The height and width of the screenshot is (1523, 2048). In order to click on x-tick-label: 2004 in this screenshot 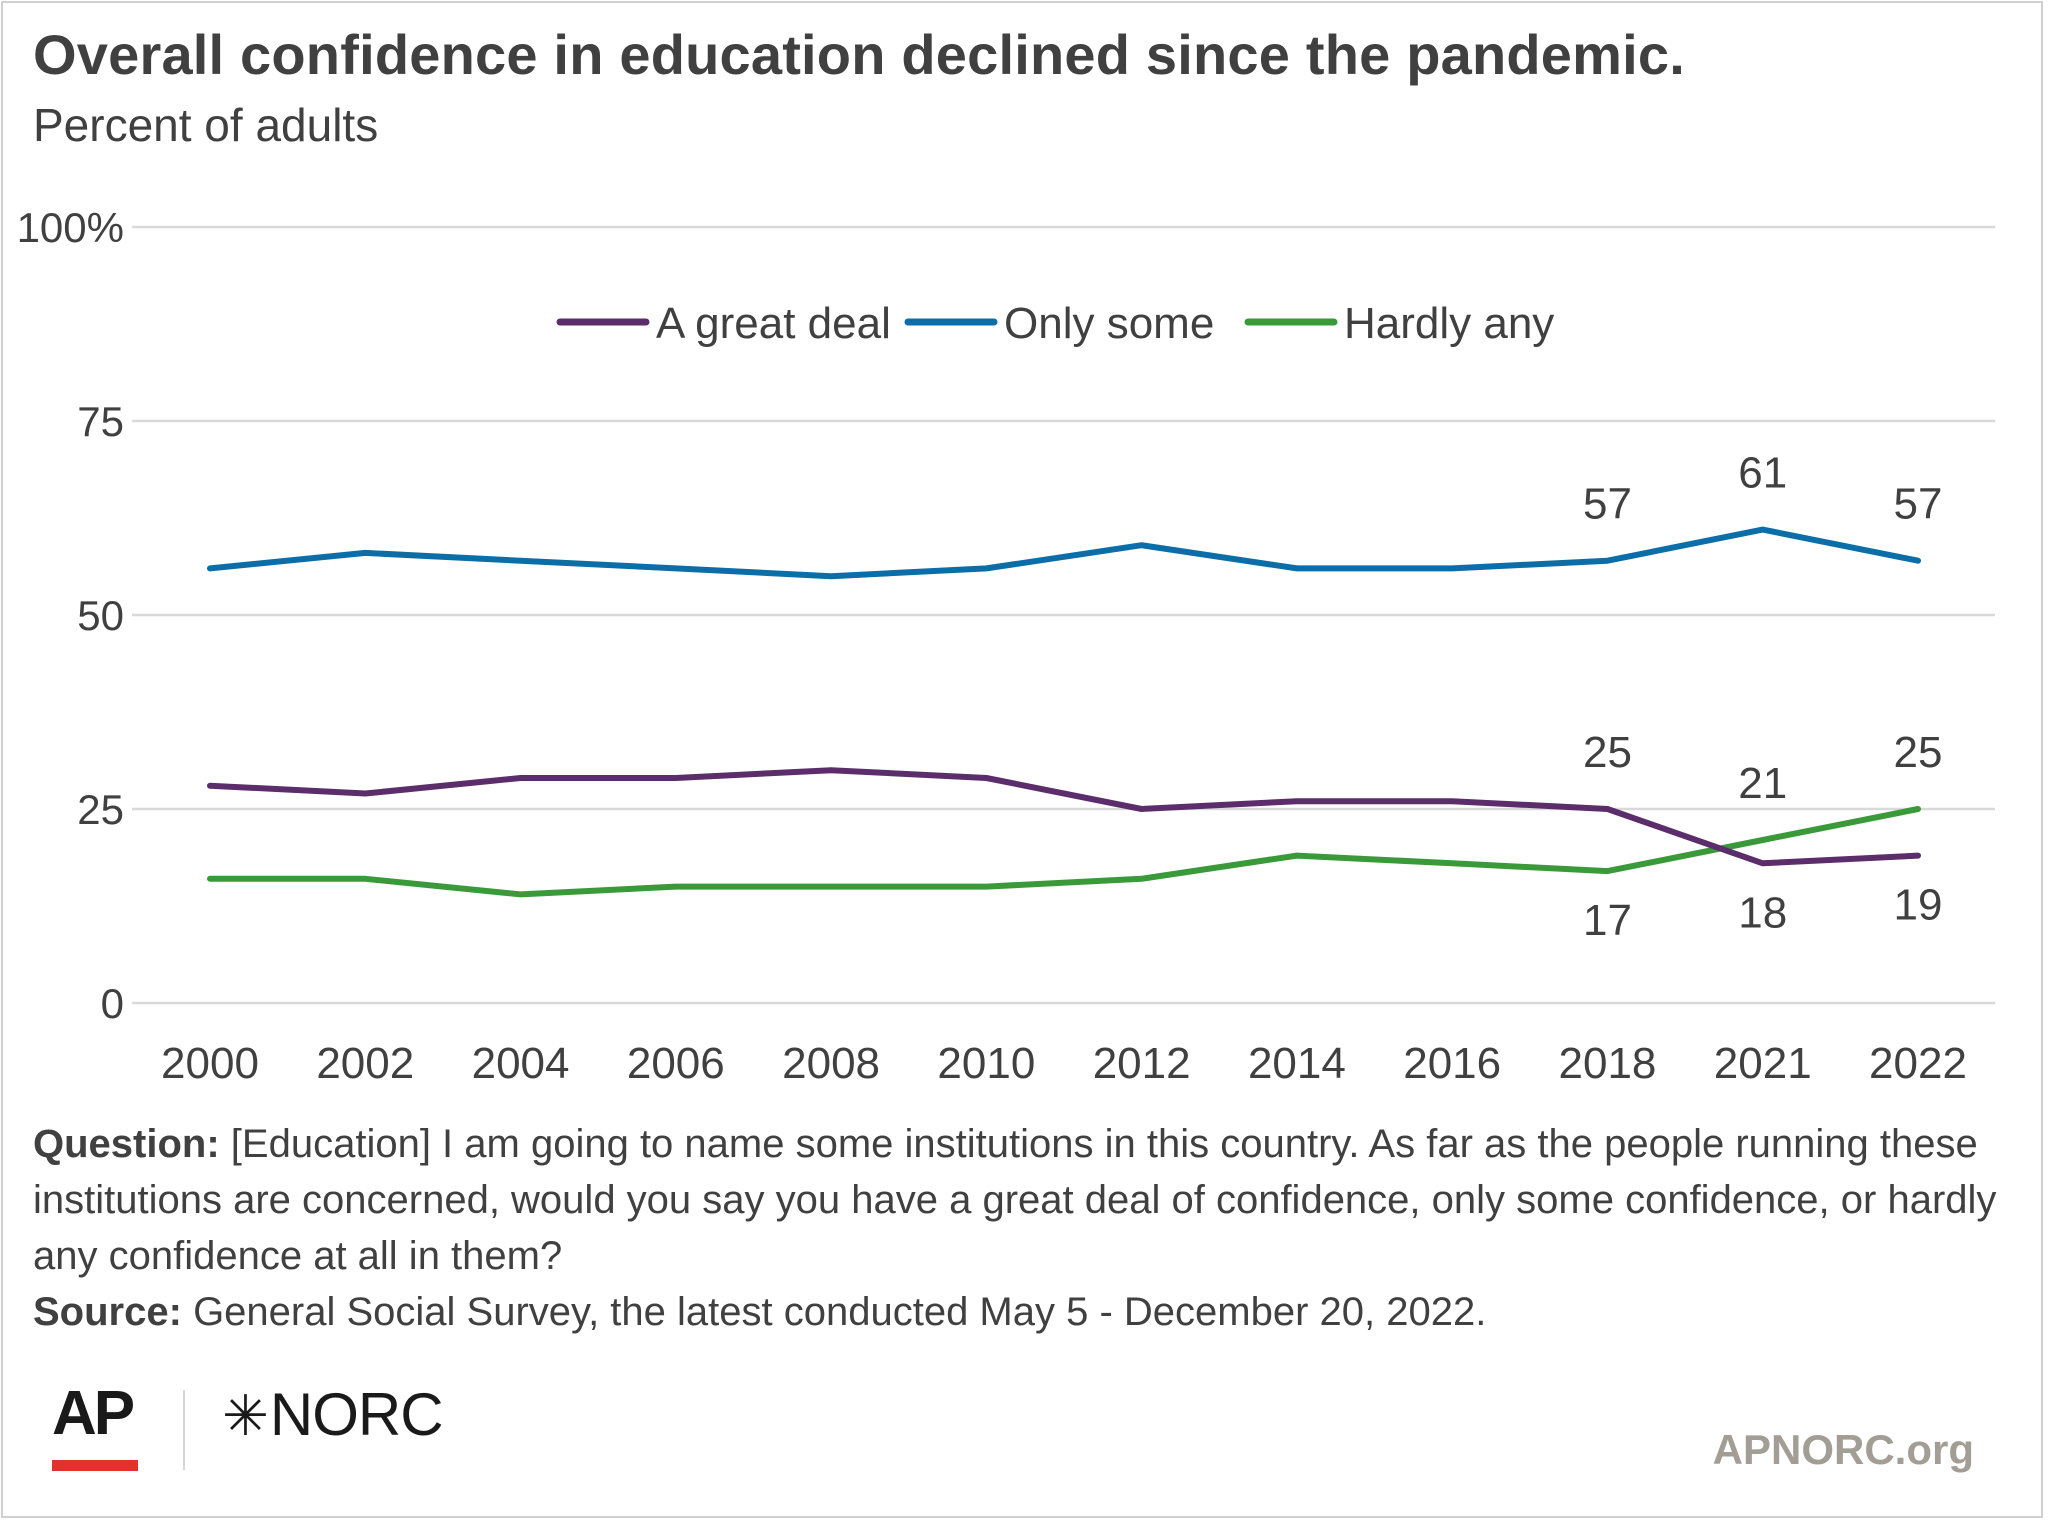, I will do `click(521, 1063)`.